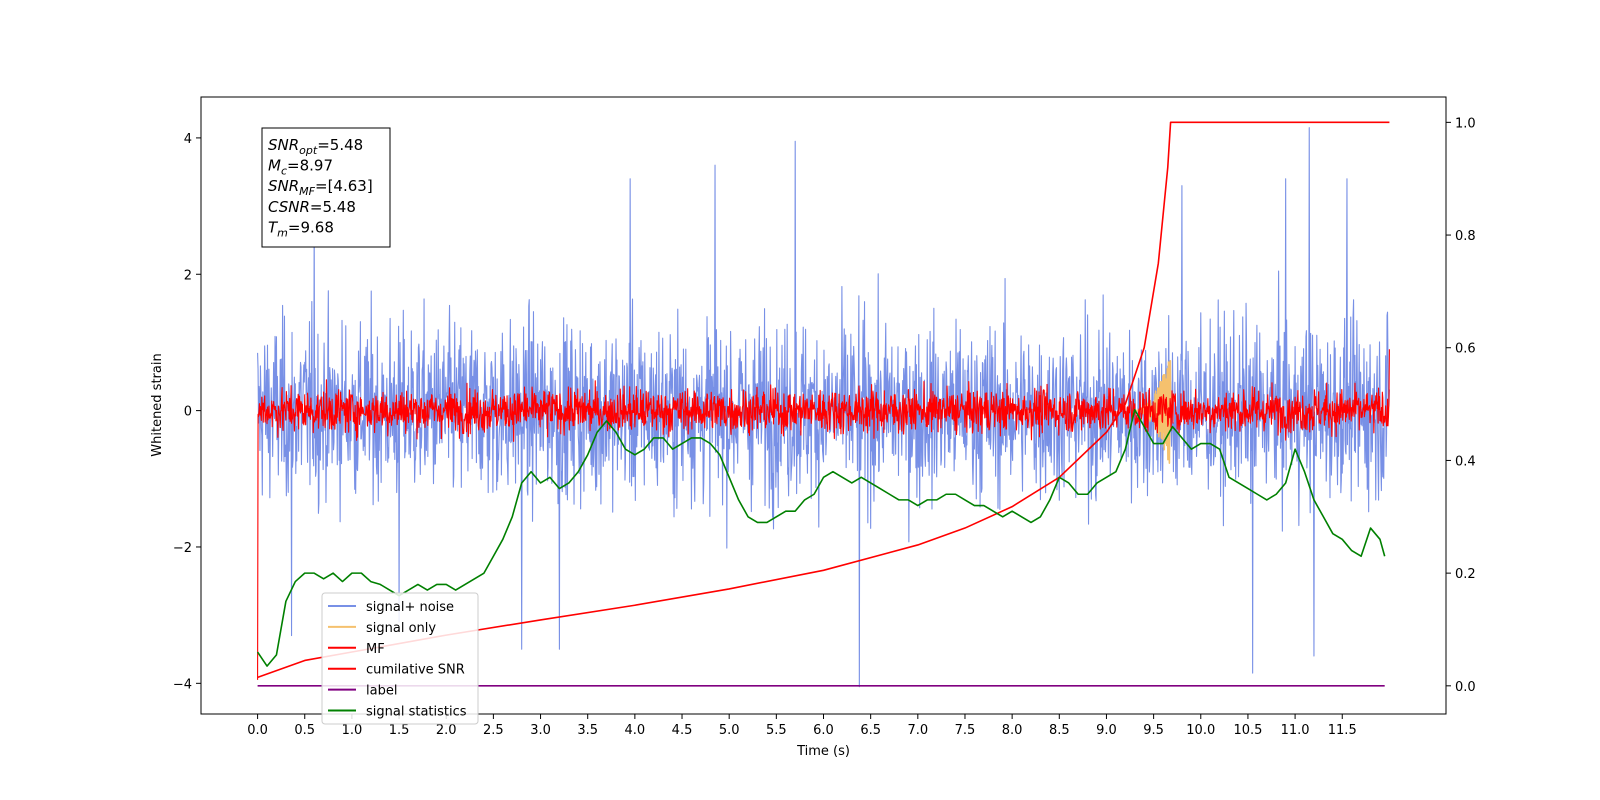 The width and height of the screenshot is (1600, 800). I want to click on legend-label: signal statistics, so click(416, 712).